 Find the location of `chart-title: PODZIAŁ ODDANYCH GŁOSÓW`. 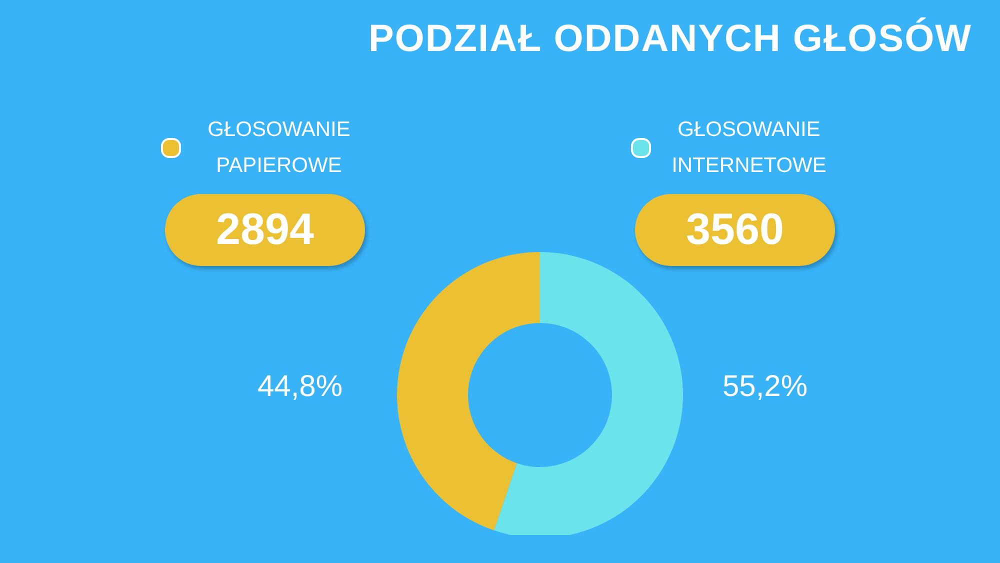

chart-title: PODZIAŁ ODDANYCH GŁOSÓW is located at coordinates (670, 39).